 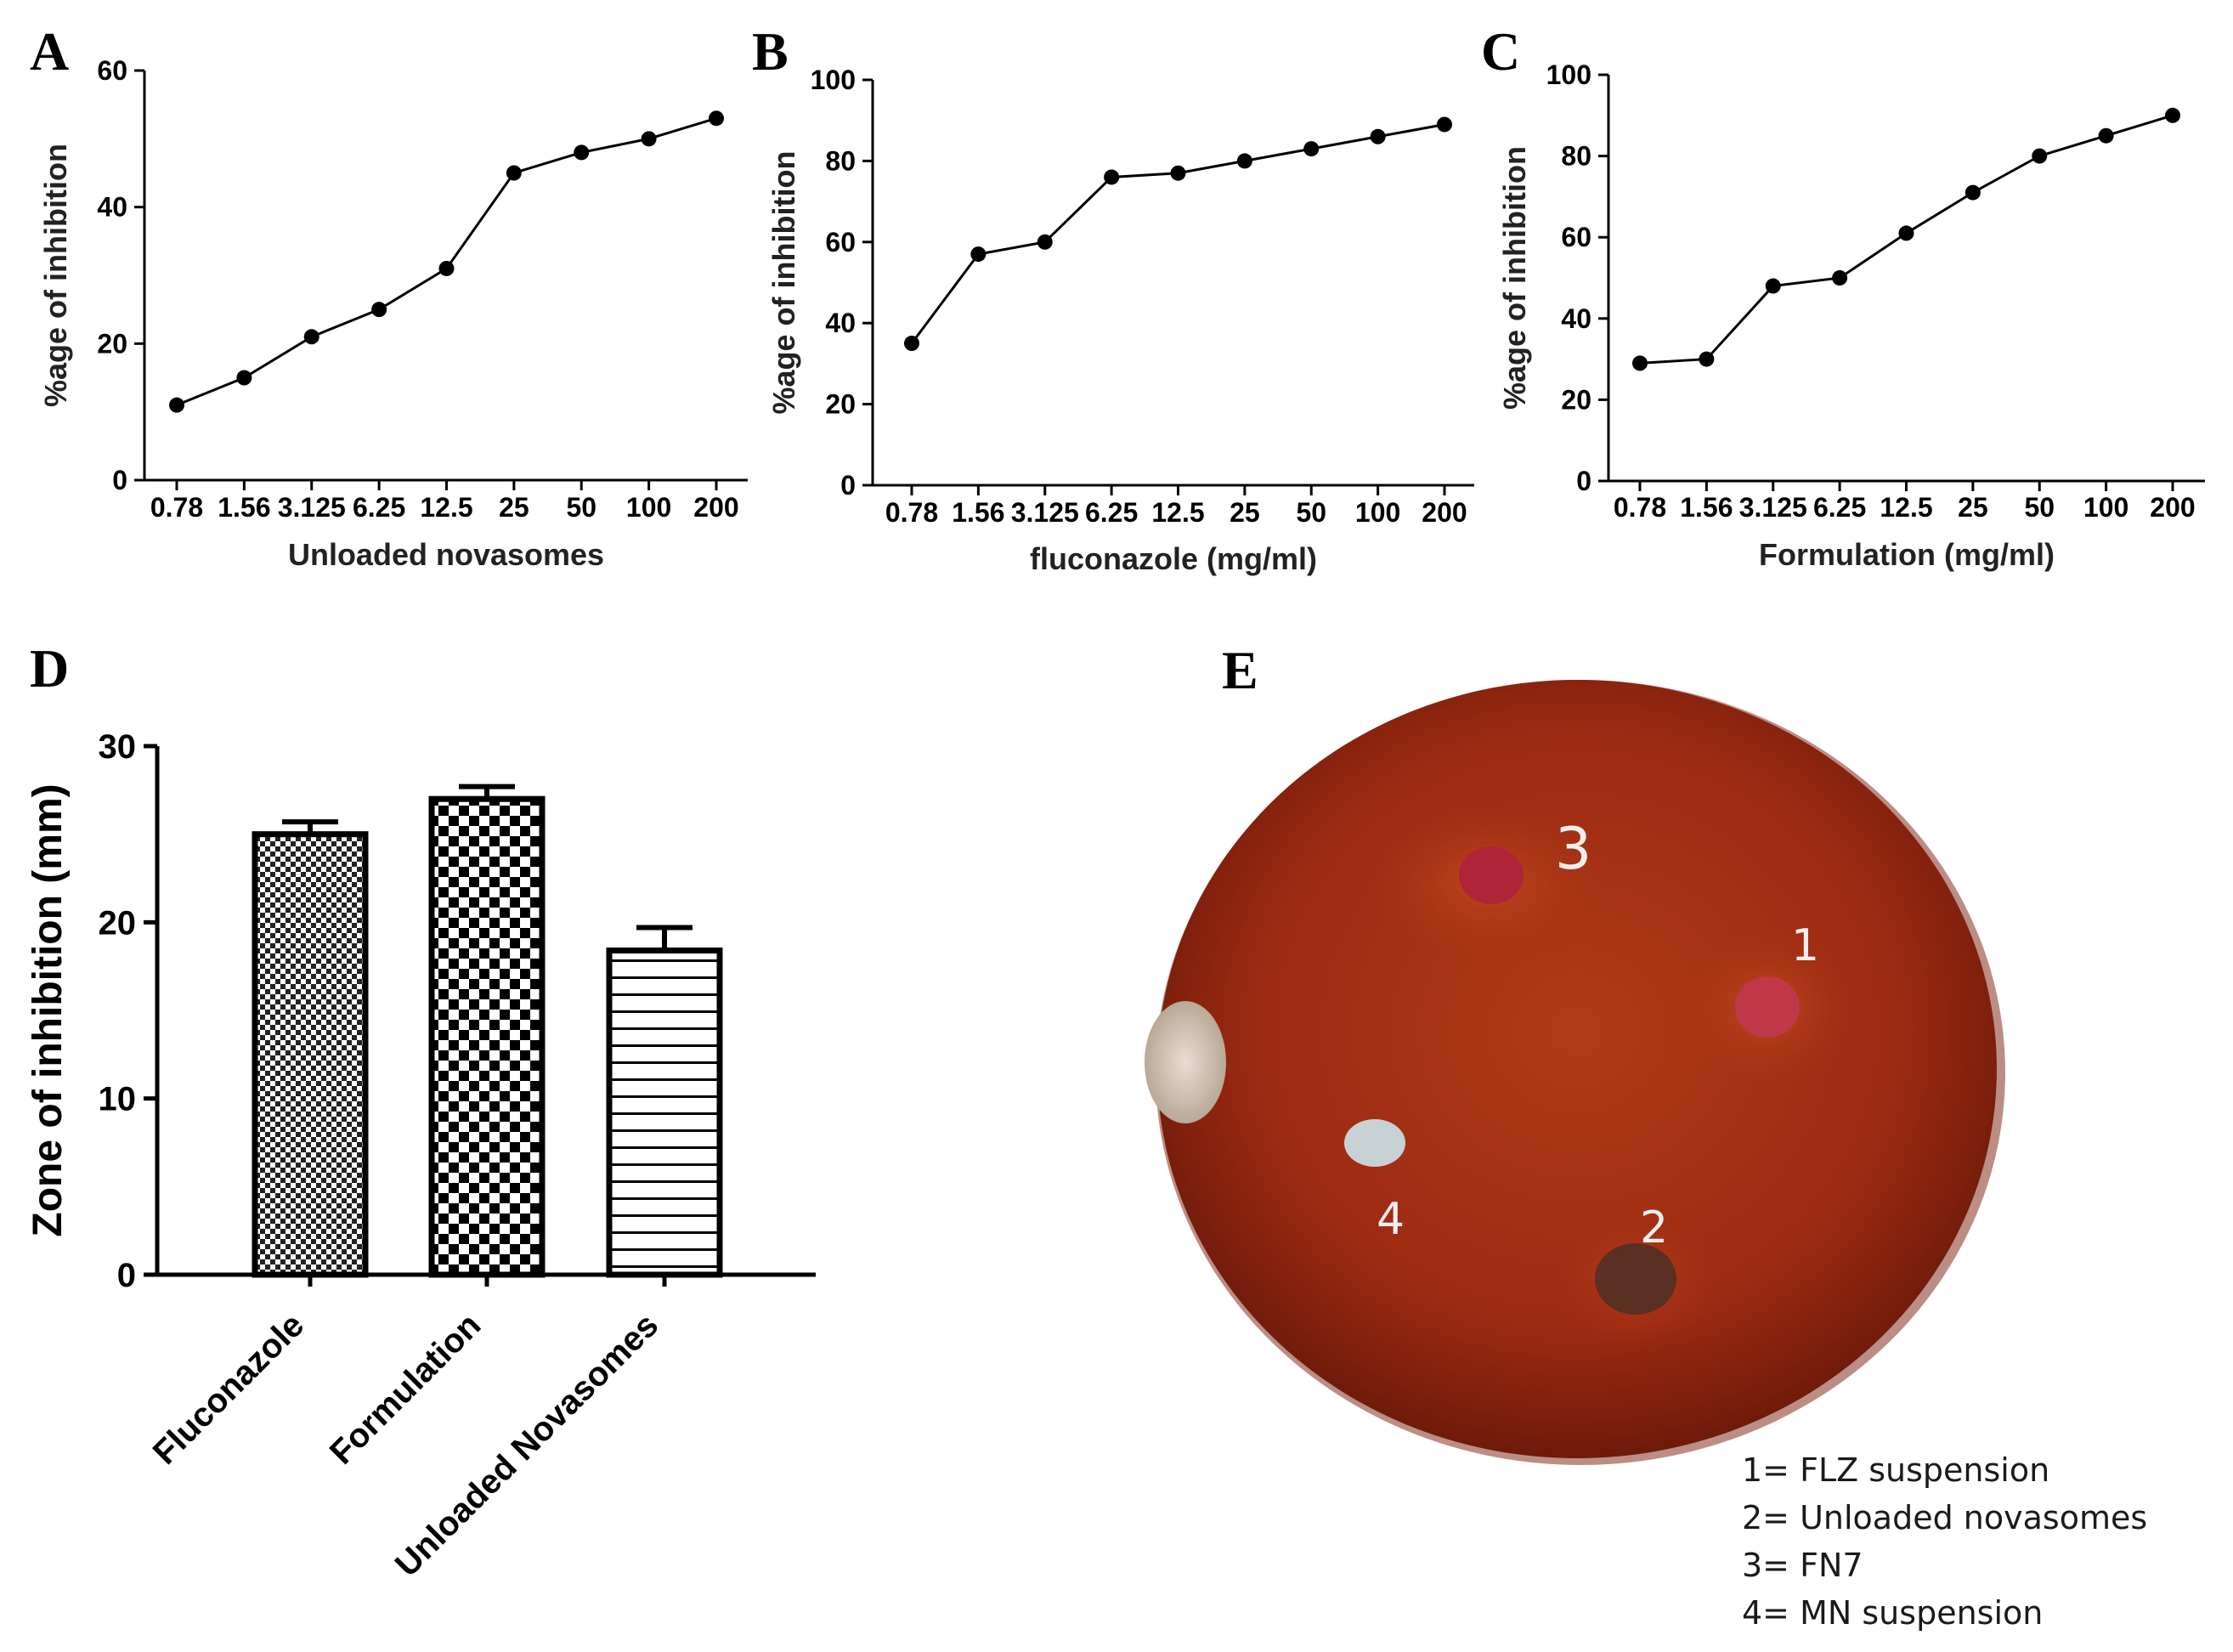 I want to click on y-axis-label-a: %age of inhibition, so click(x=55, y=275).